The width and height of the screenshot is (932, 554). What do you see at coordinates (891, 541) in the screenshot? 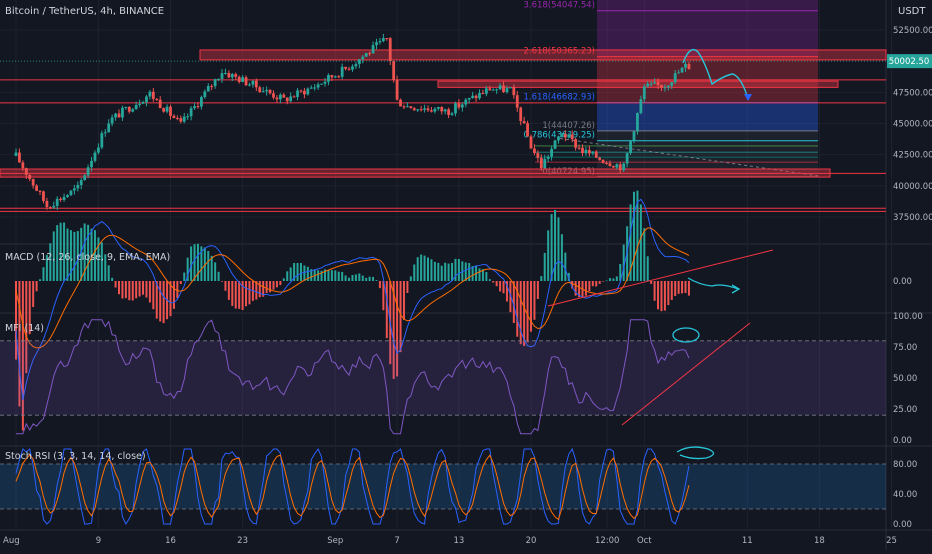
I see `time-tick-label: 25` at bounding box center [891, 541].